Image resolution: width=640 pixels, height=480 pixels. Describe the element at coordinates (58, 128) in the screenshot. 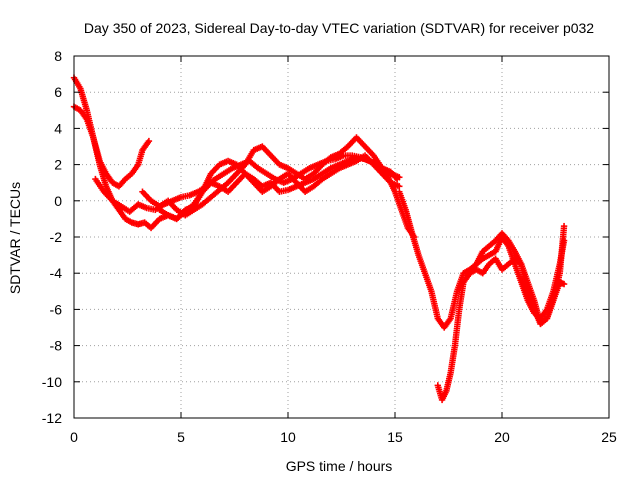

I see `y-tick-label: 4` at that location.